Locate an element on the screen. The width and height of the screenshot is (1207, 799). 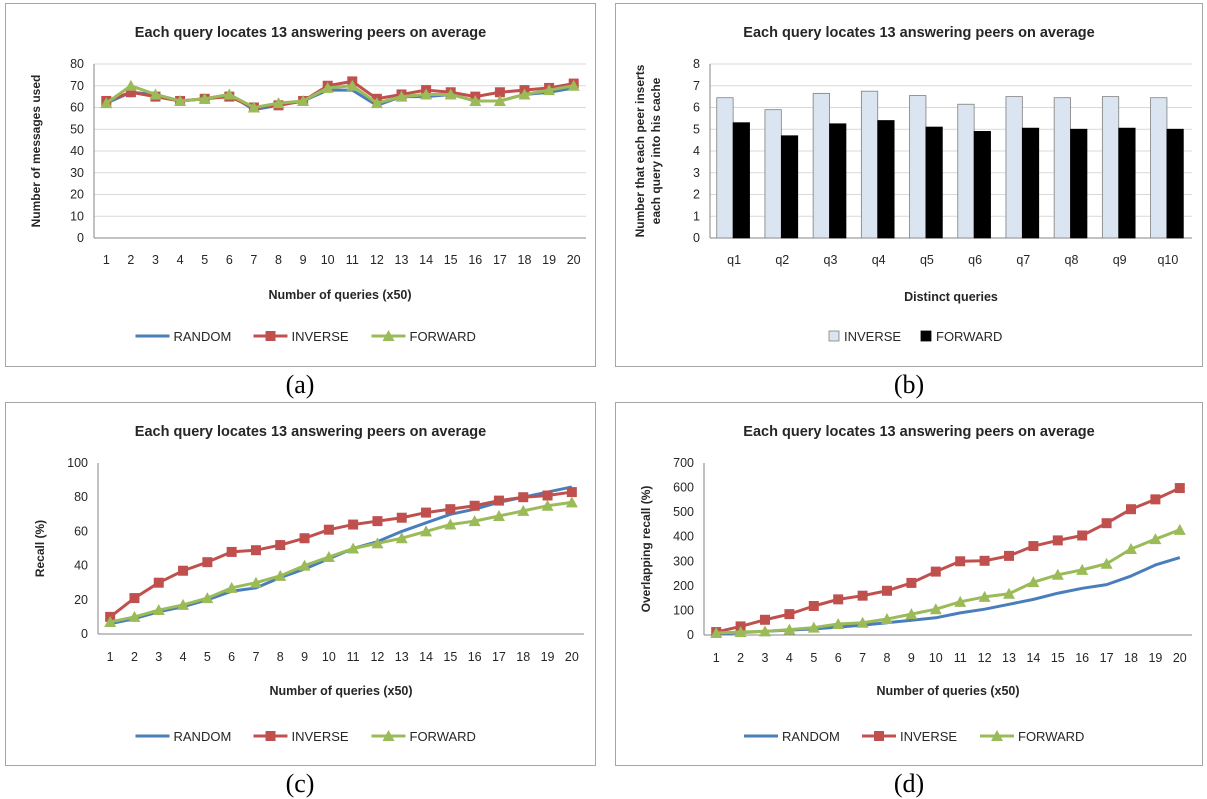
caption-b: (b) is located at coordinates (909, 384).